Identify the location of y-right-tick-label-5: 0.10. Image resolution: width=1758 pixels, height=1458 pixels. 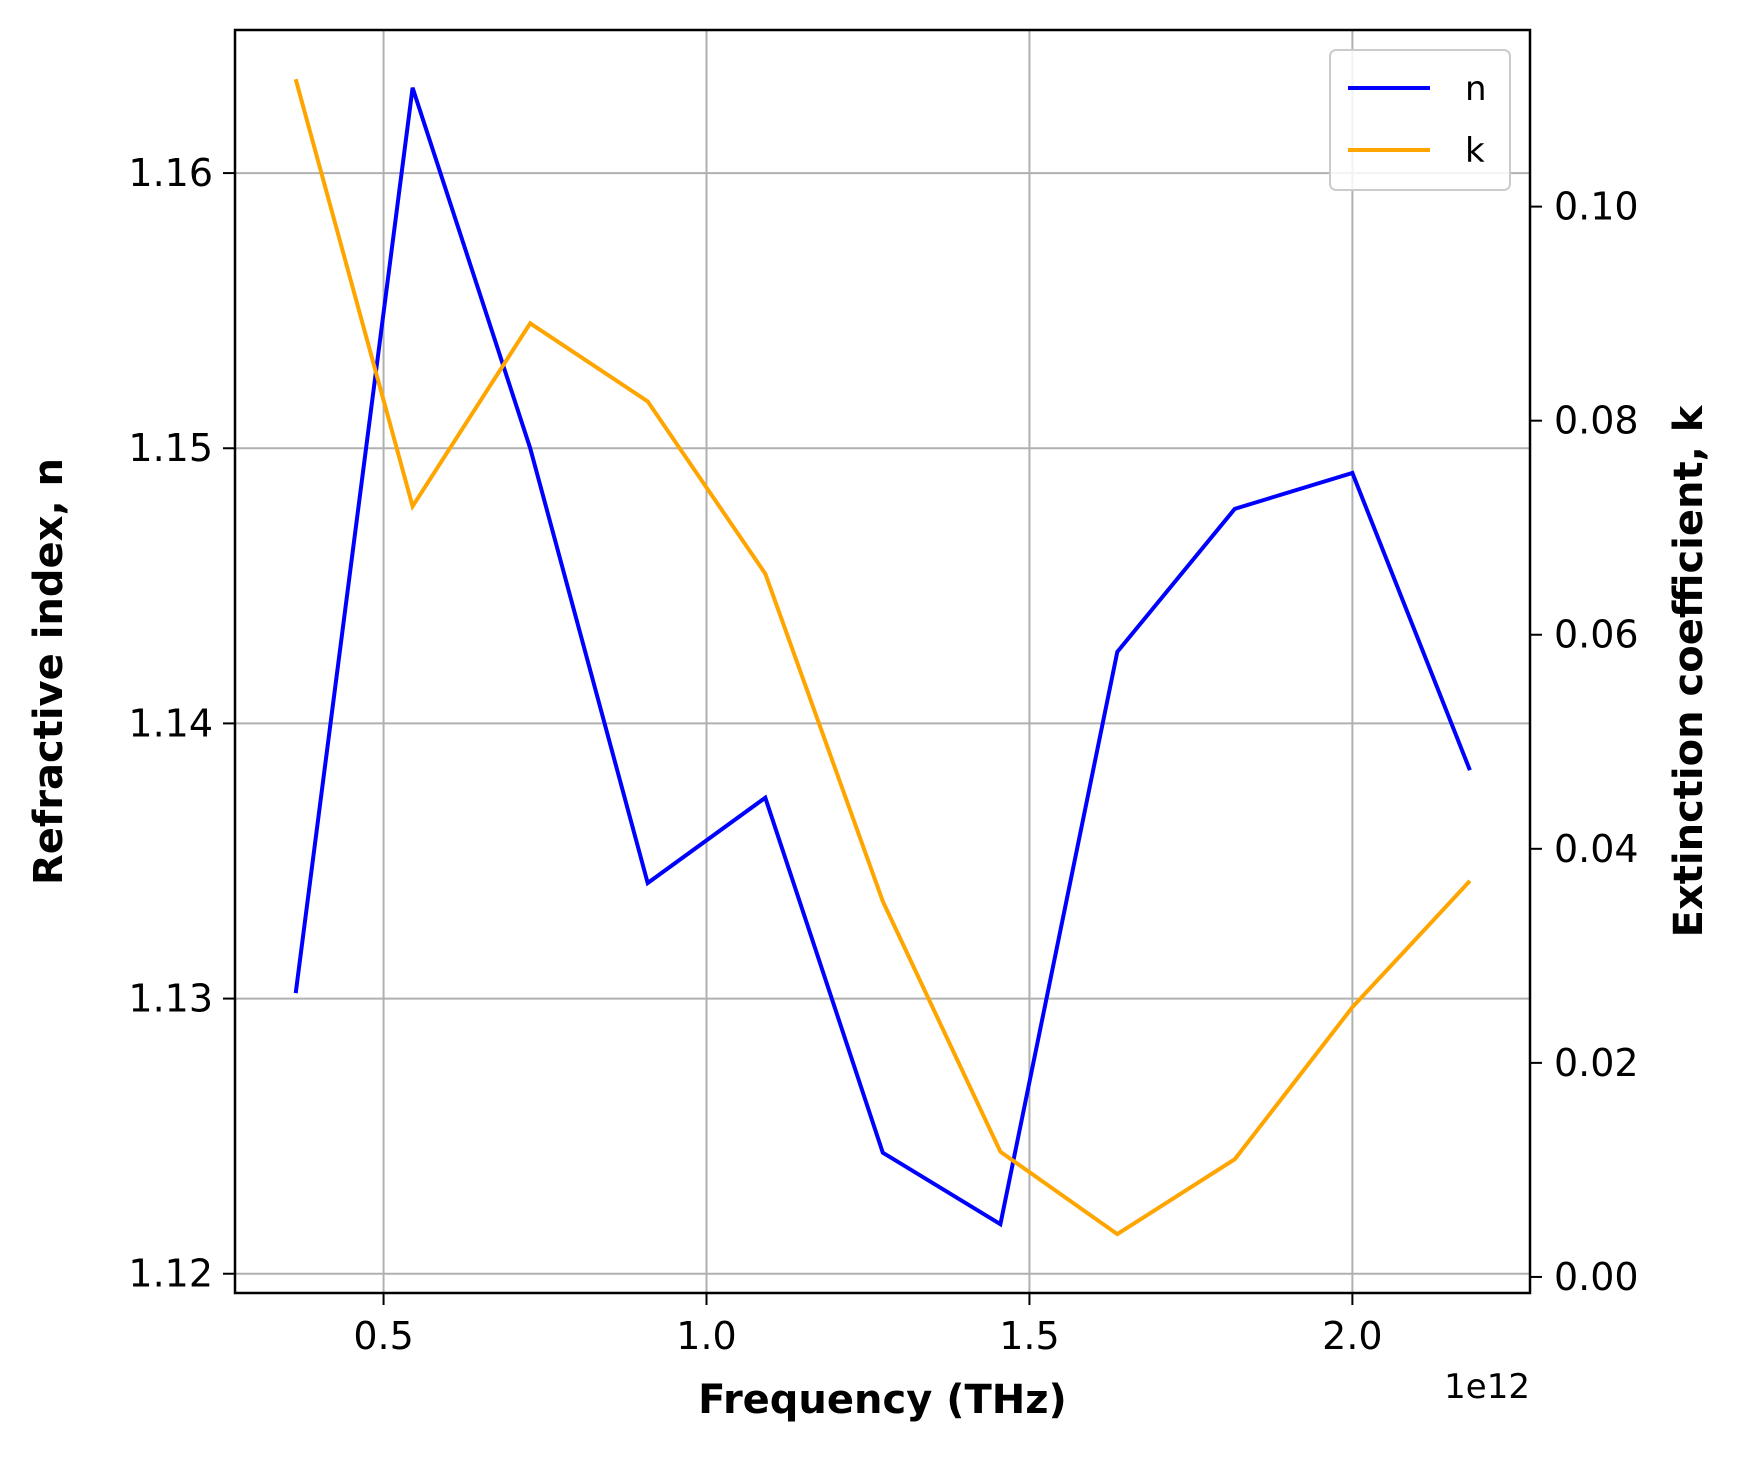
(1596, 207).